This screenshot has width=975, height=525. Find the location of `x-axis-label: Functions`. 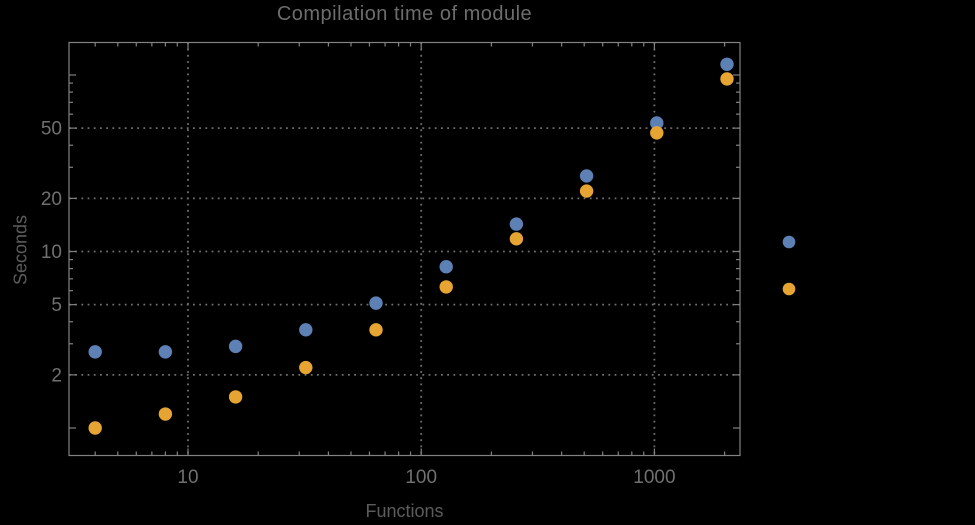

x-axis-label: Functions is located at coordinates (404, 511).